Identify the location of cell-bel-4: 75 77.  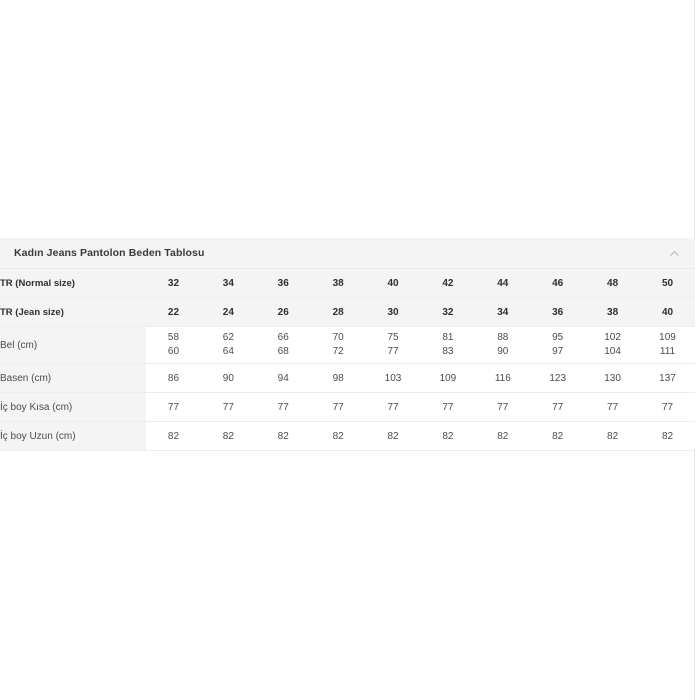
(393, 345).